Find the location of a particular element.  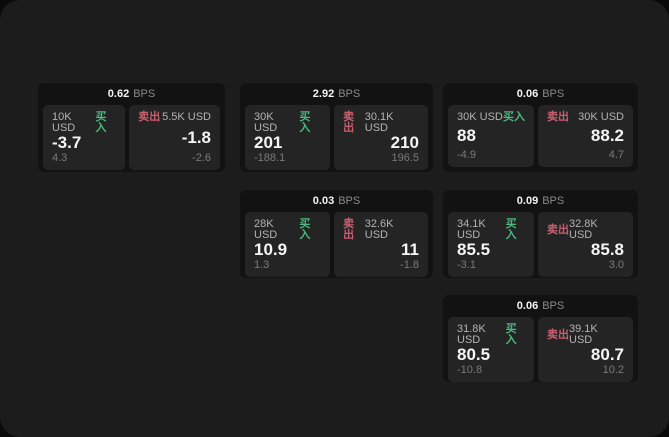

sell-tile-top: 卖出 5.5K USD is located at coordinates (174, 117).